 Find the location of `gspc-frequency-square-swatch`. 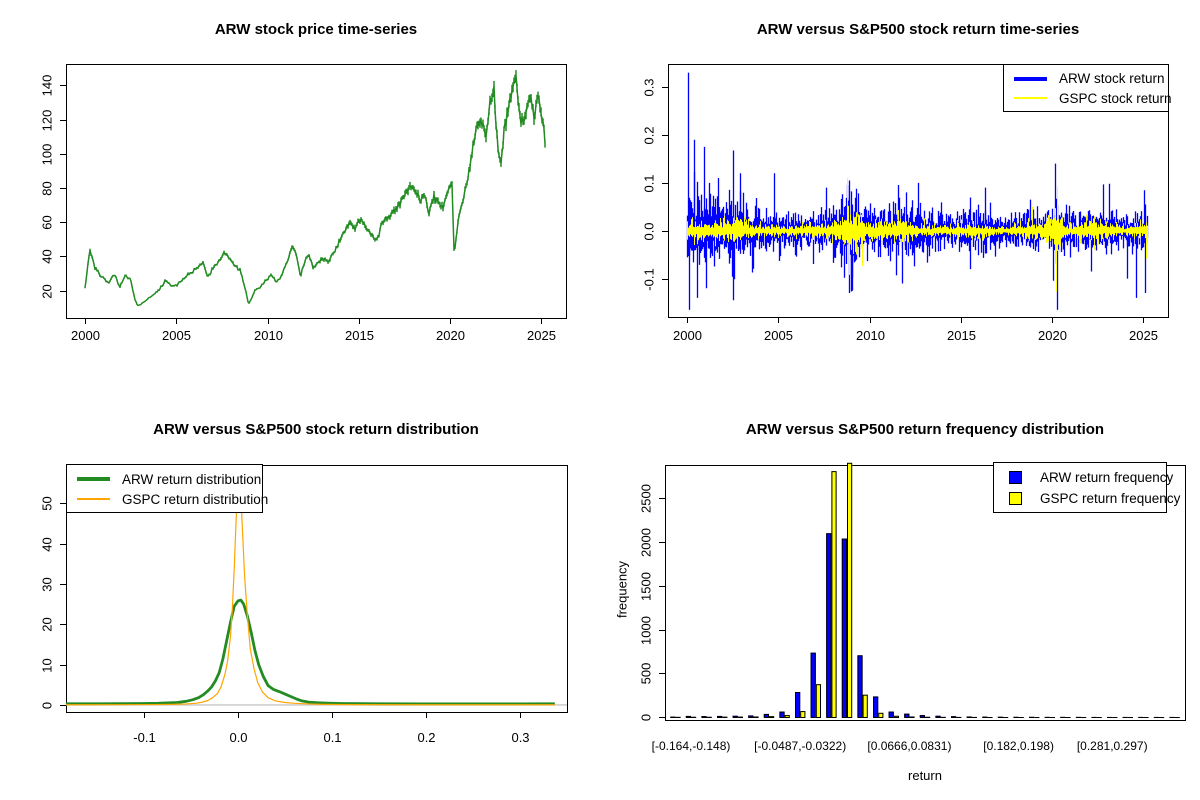

gspc-frequency-square-swatch is located at coordinates (1015, 498).